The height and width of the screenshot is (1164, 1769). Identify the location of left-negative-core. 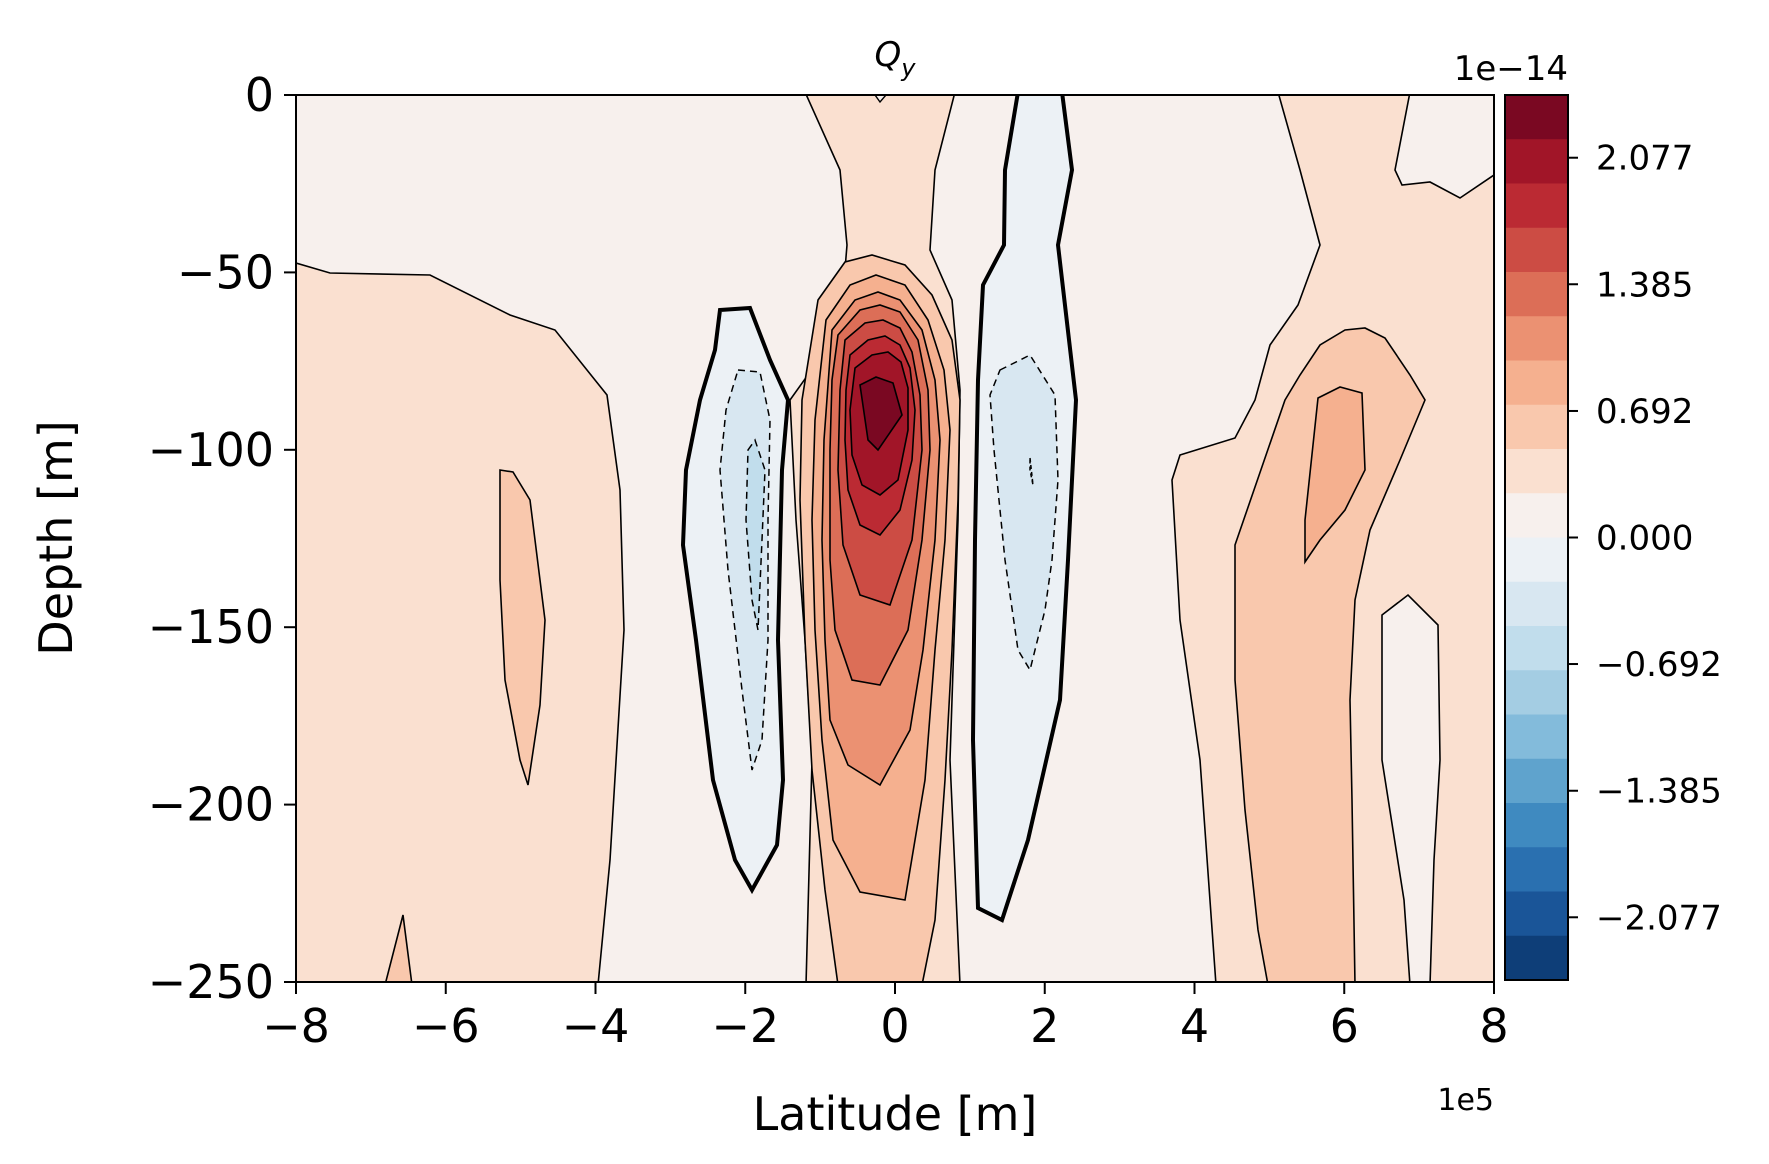
(755, 534).